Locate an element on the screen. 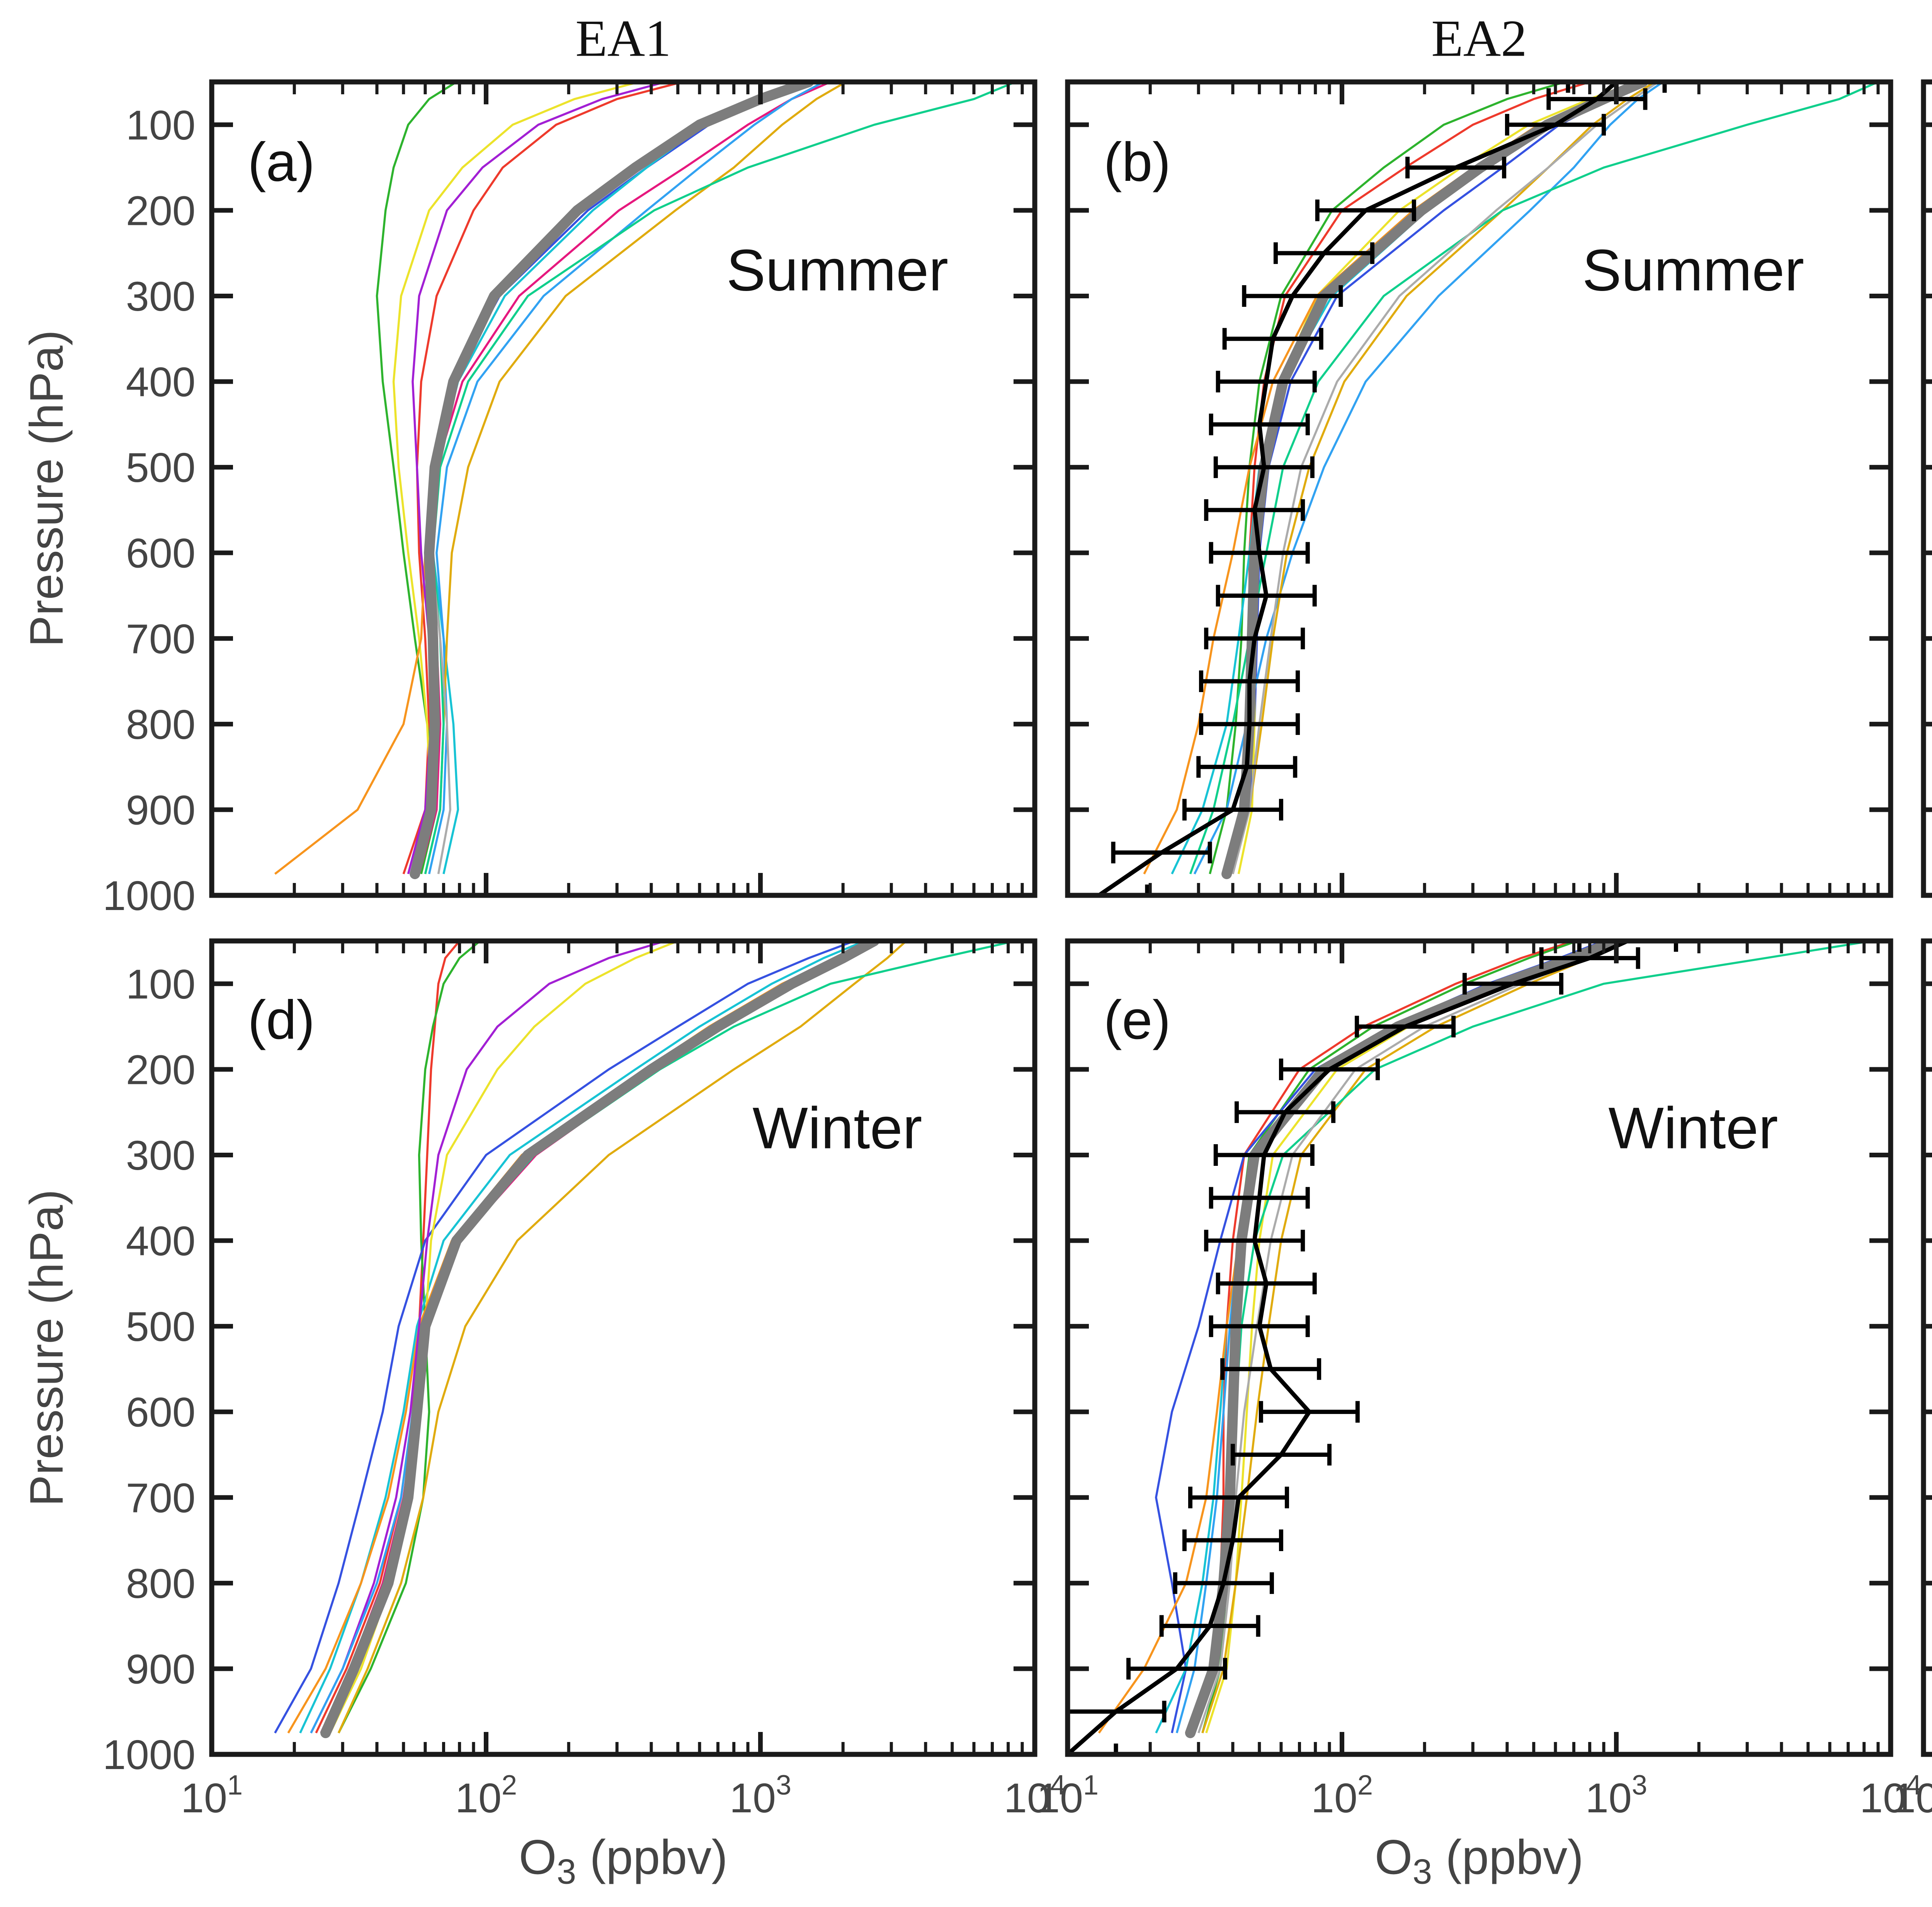 The height and width of the screenshot is (1907, 1932). series-M8 is located at coordinates (541, 479).